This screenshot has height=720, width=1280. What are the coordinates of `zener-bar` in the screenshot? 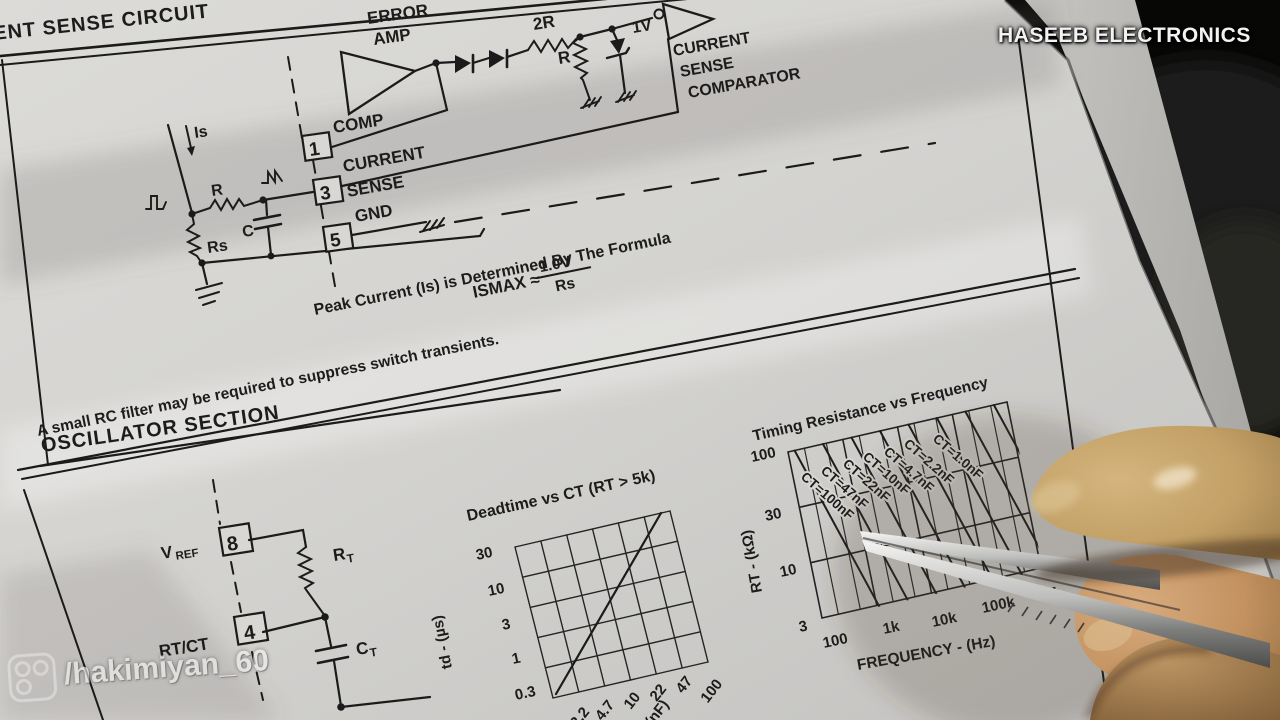 It's located at (618, 53).